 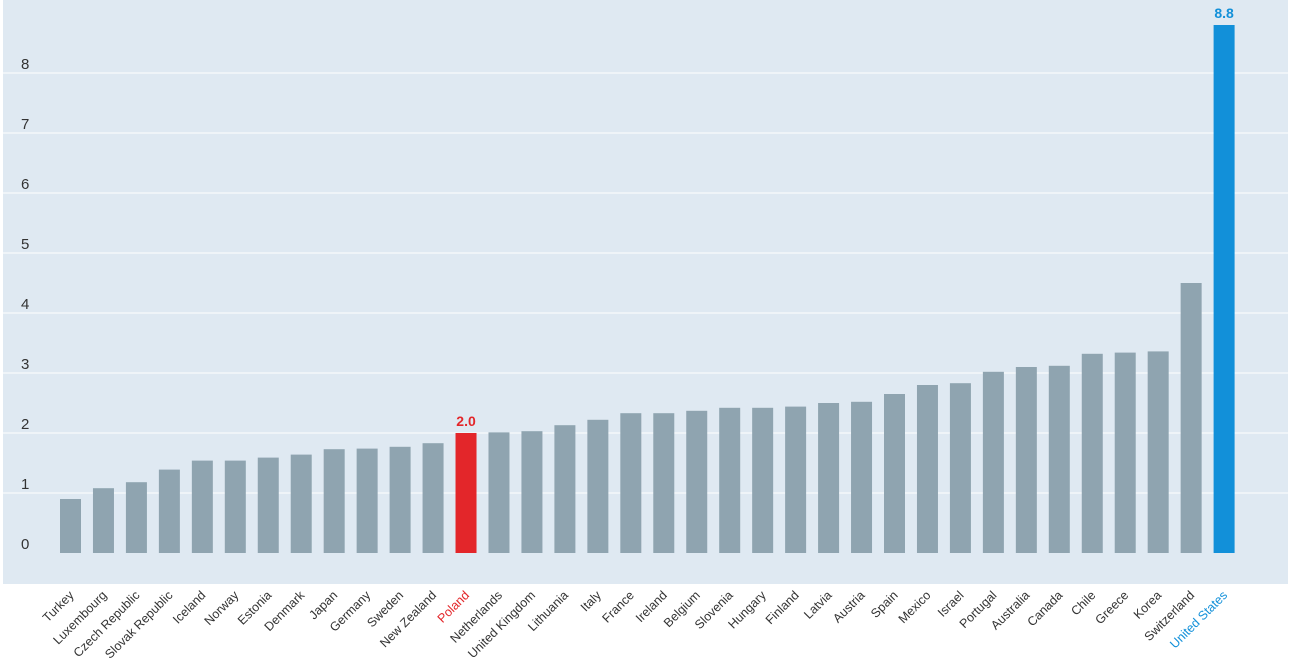 I want to click on bar-canada, so click(x=1059, y=459).